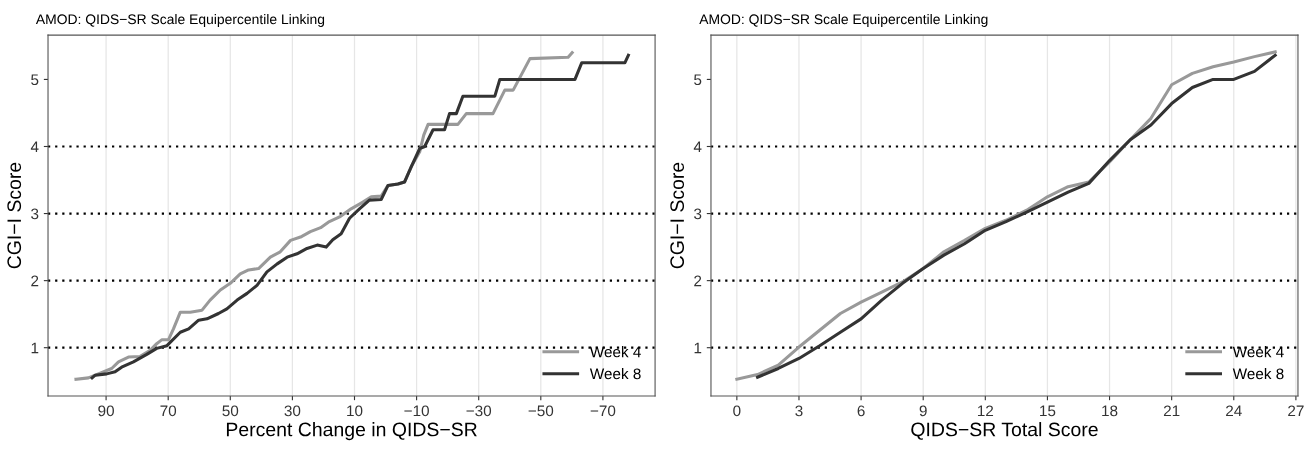  Describe the element at coordinates (1110, 411) in the screenshot. I see `x-tick-label: 18` at that location.